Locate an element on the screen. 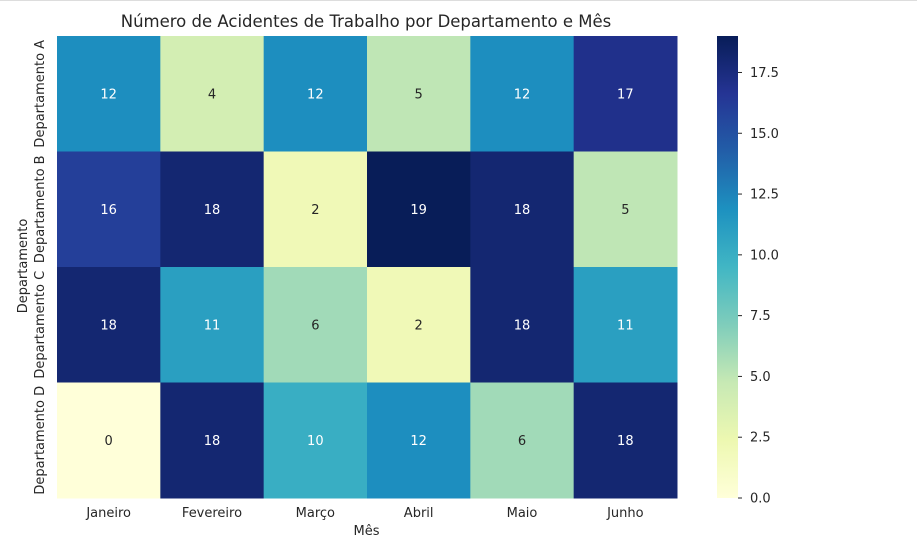  cell-value-label: 10 is located at coordinates (315, 441).